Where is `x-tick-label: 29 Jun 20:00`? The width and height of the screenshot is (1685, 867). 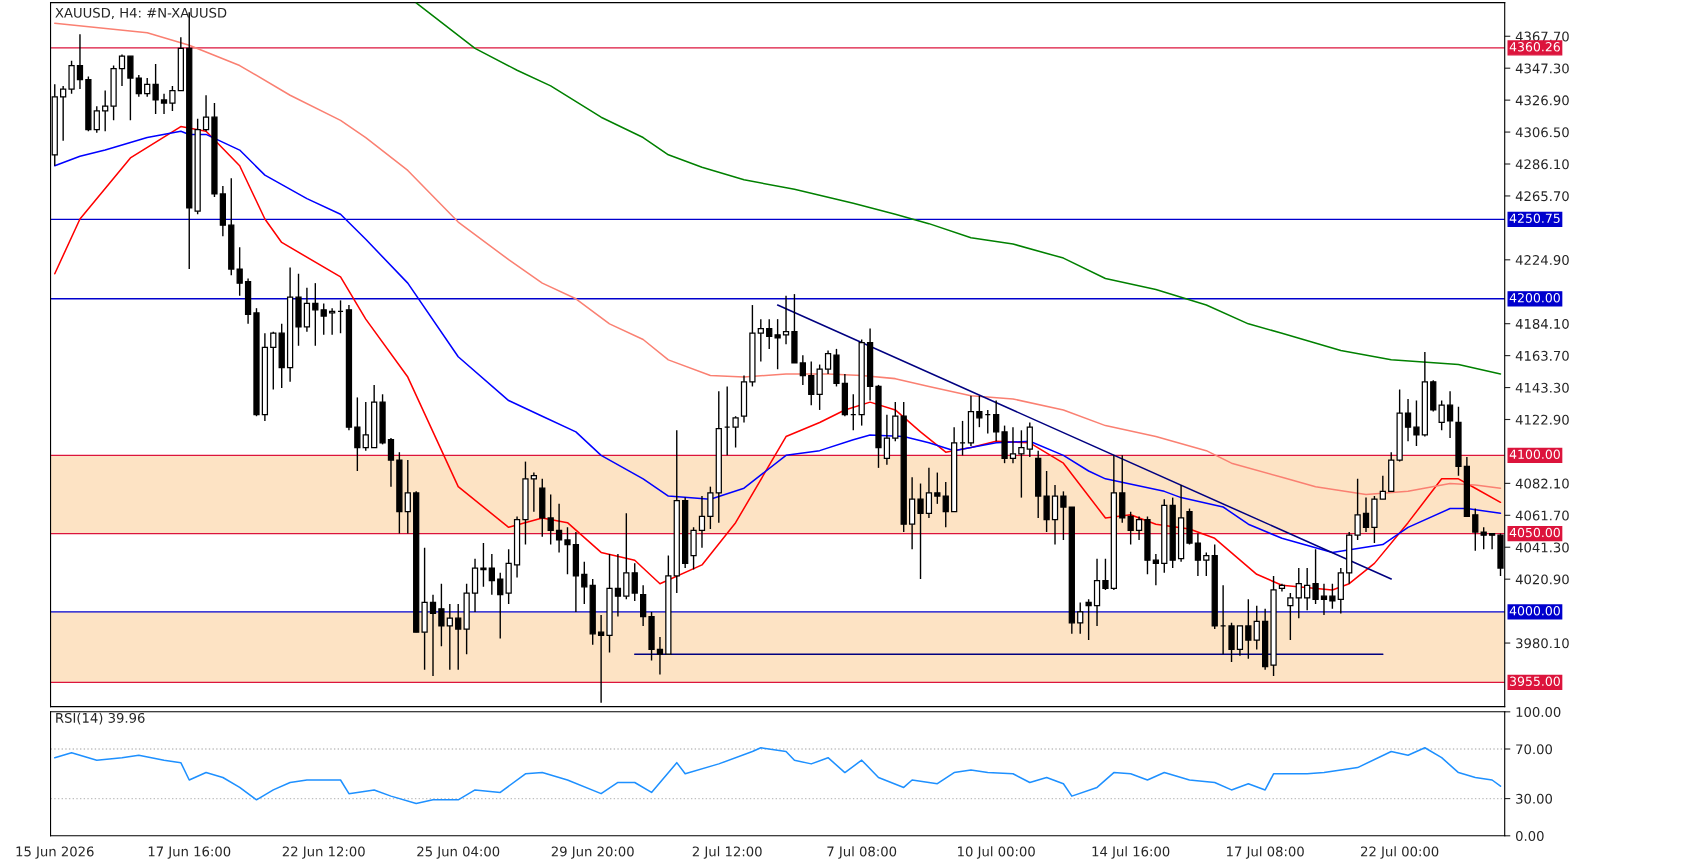 x-tick-label: 29 Jun 20:00 is located at coordinates (592, 852).